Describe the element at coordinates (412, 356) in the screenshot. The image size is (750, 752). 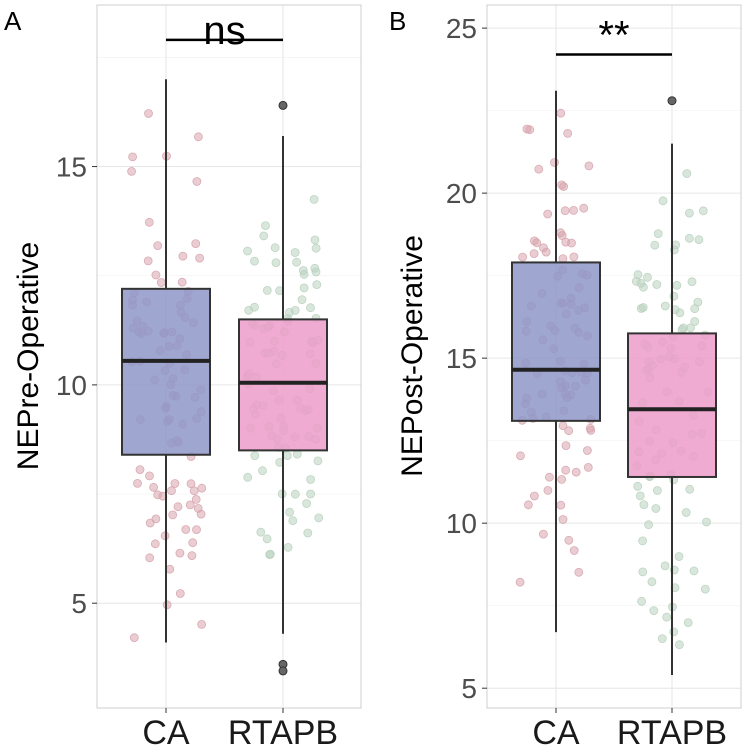
I see `panel-b-ylabel: NEPost-Operative` at that location.